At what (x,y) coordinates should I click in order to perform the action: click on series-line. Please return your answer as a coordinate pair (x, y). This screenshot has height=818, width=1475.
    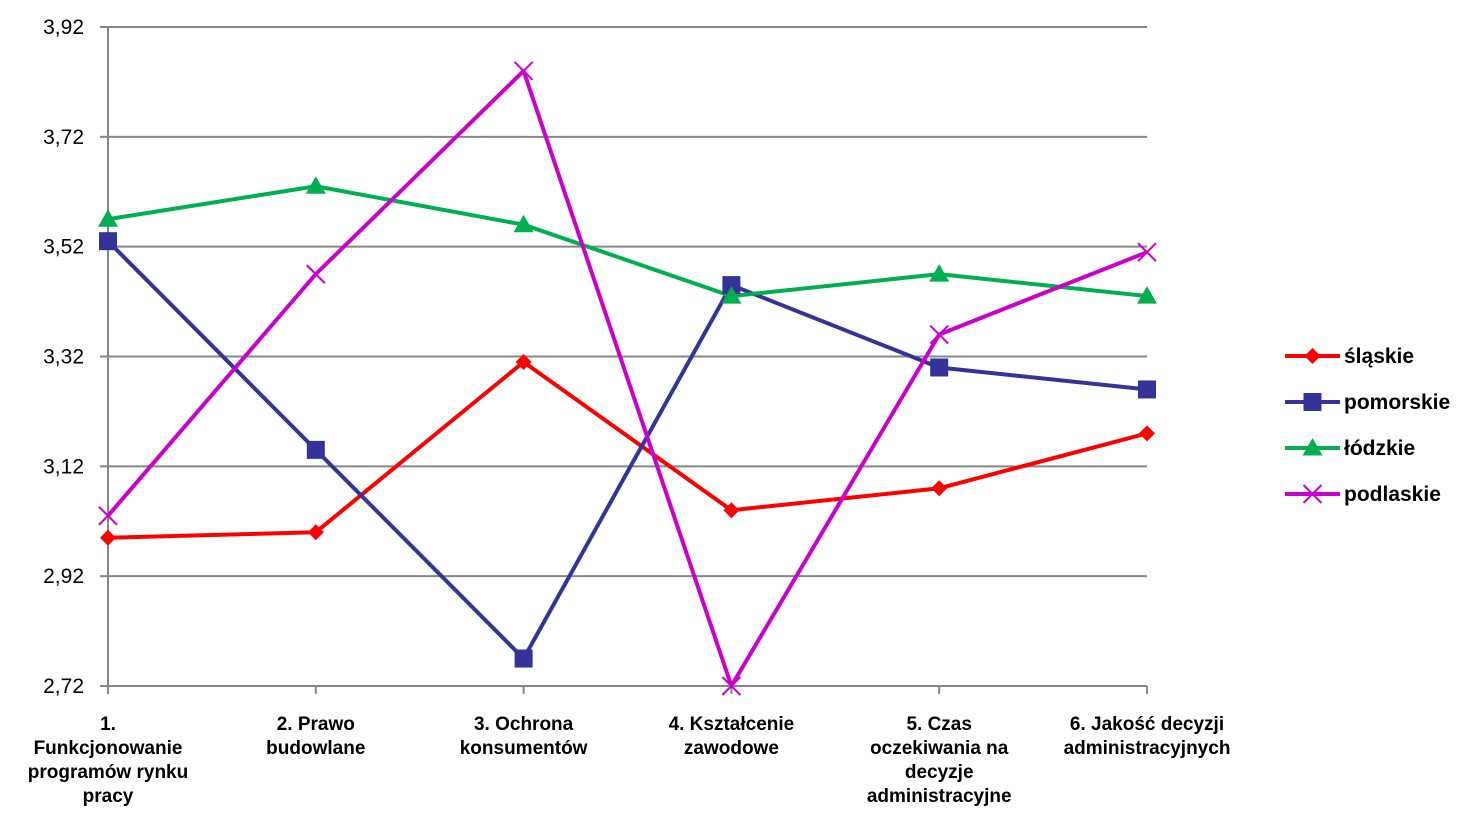
    Looking at the image, I should click on (627, 241).